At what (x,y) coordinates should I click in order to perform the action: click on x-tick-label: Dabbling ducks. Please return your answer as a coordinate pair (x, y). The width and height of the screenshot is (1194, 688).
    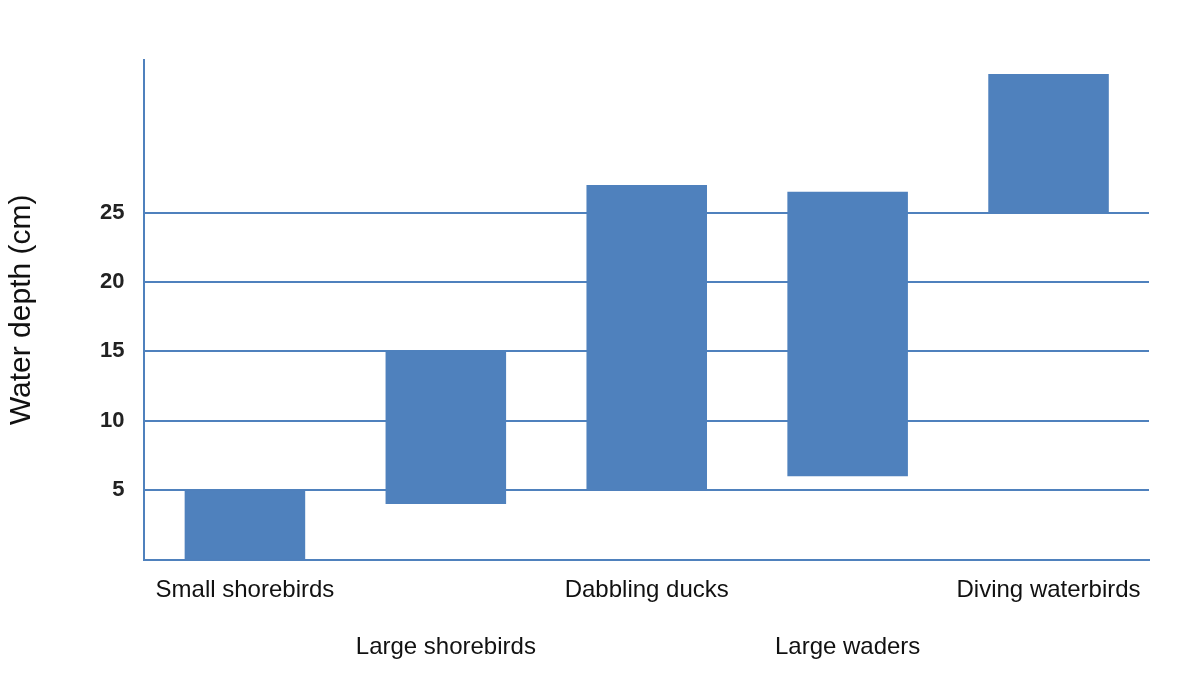
    Looking at the image, I should click on (646, 588).